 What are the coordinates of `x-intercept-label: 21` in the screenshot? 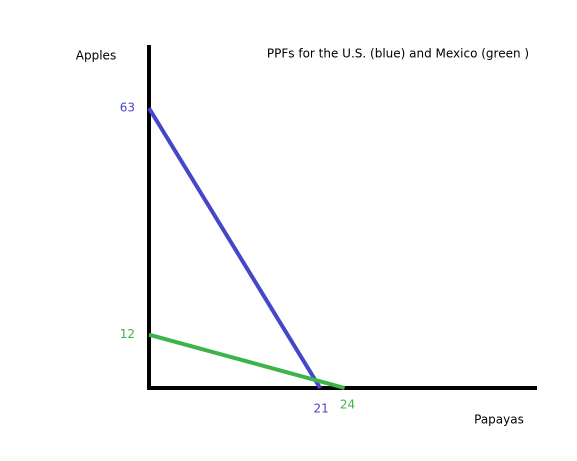 It's located at (320, 409).